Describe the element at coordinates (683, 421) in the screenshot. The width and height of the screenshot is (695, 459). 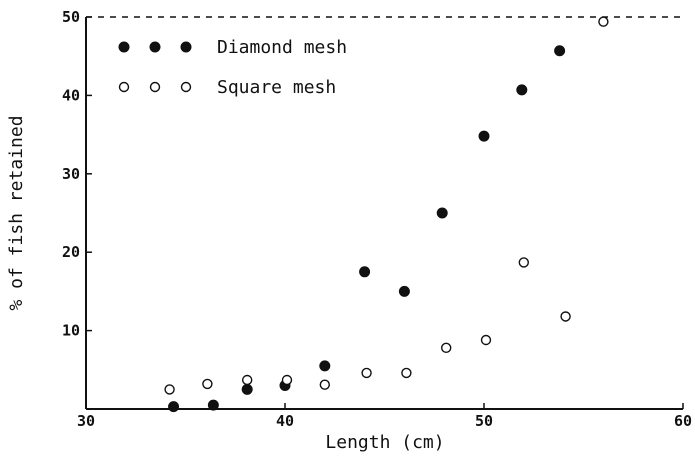
I see `x-tick-label: 60` at that location.